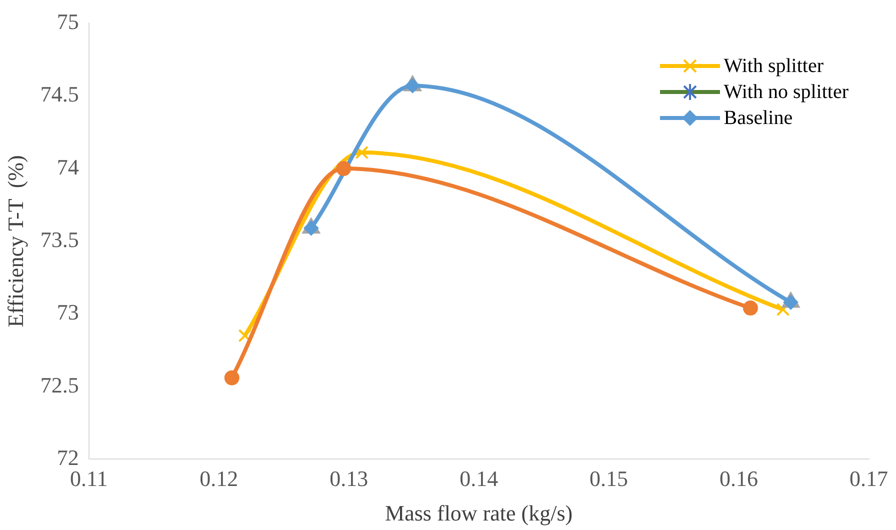 This screenshot has width=896, height=530. Describe the element at coordinates (774, 67) in the screenshot. I see `legend-label: With splitter` at that location.